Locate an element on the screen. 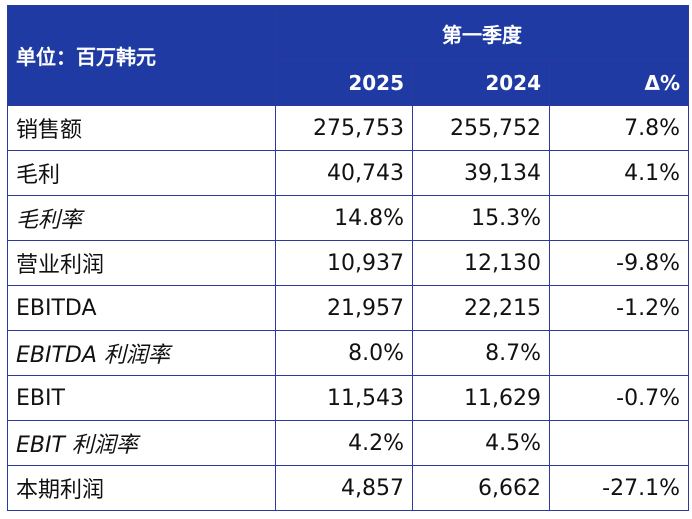  cell-delta: -9.8% is located at coordinates (619, 263).